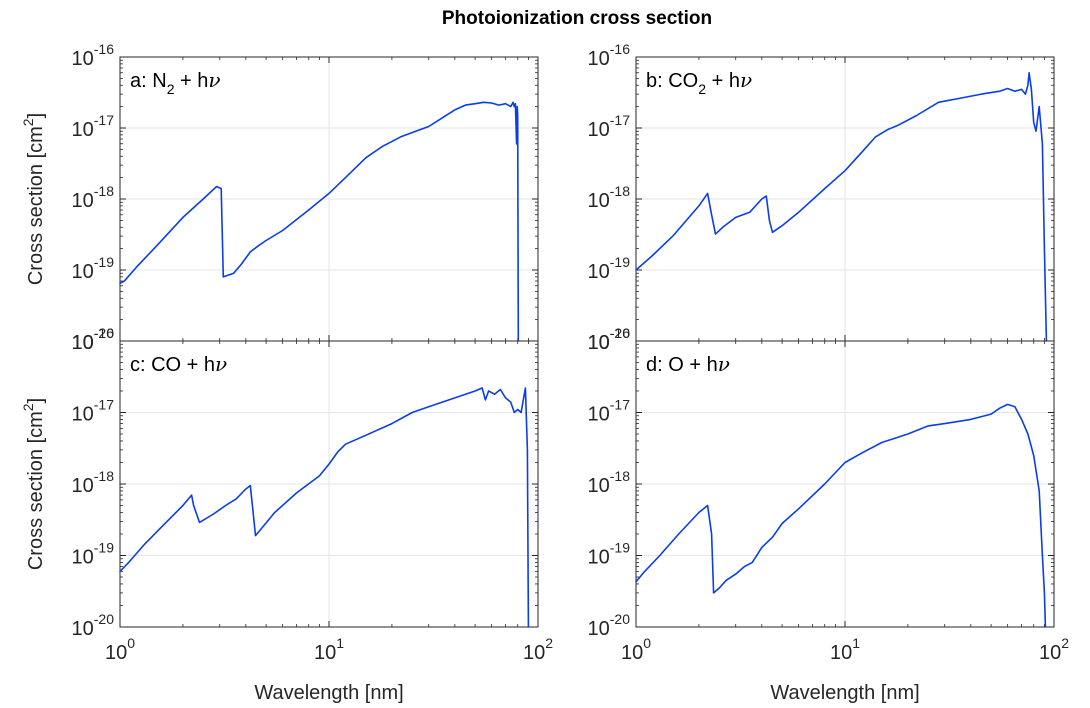 The width and height of the screenshot is (1090, 708). Describe the element at coordinates (688, 364) in the screenshot. I see `panel-label: d: O + hν` at that location.